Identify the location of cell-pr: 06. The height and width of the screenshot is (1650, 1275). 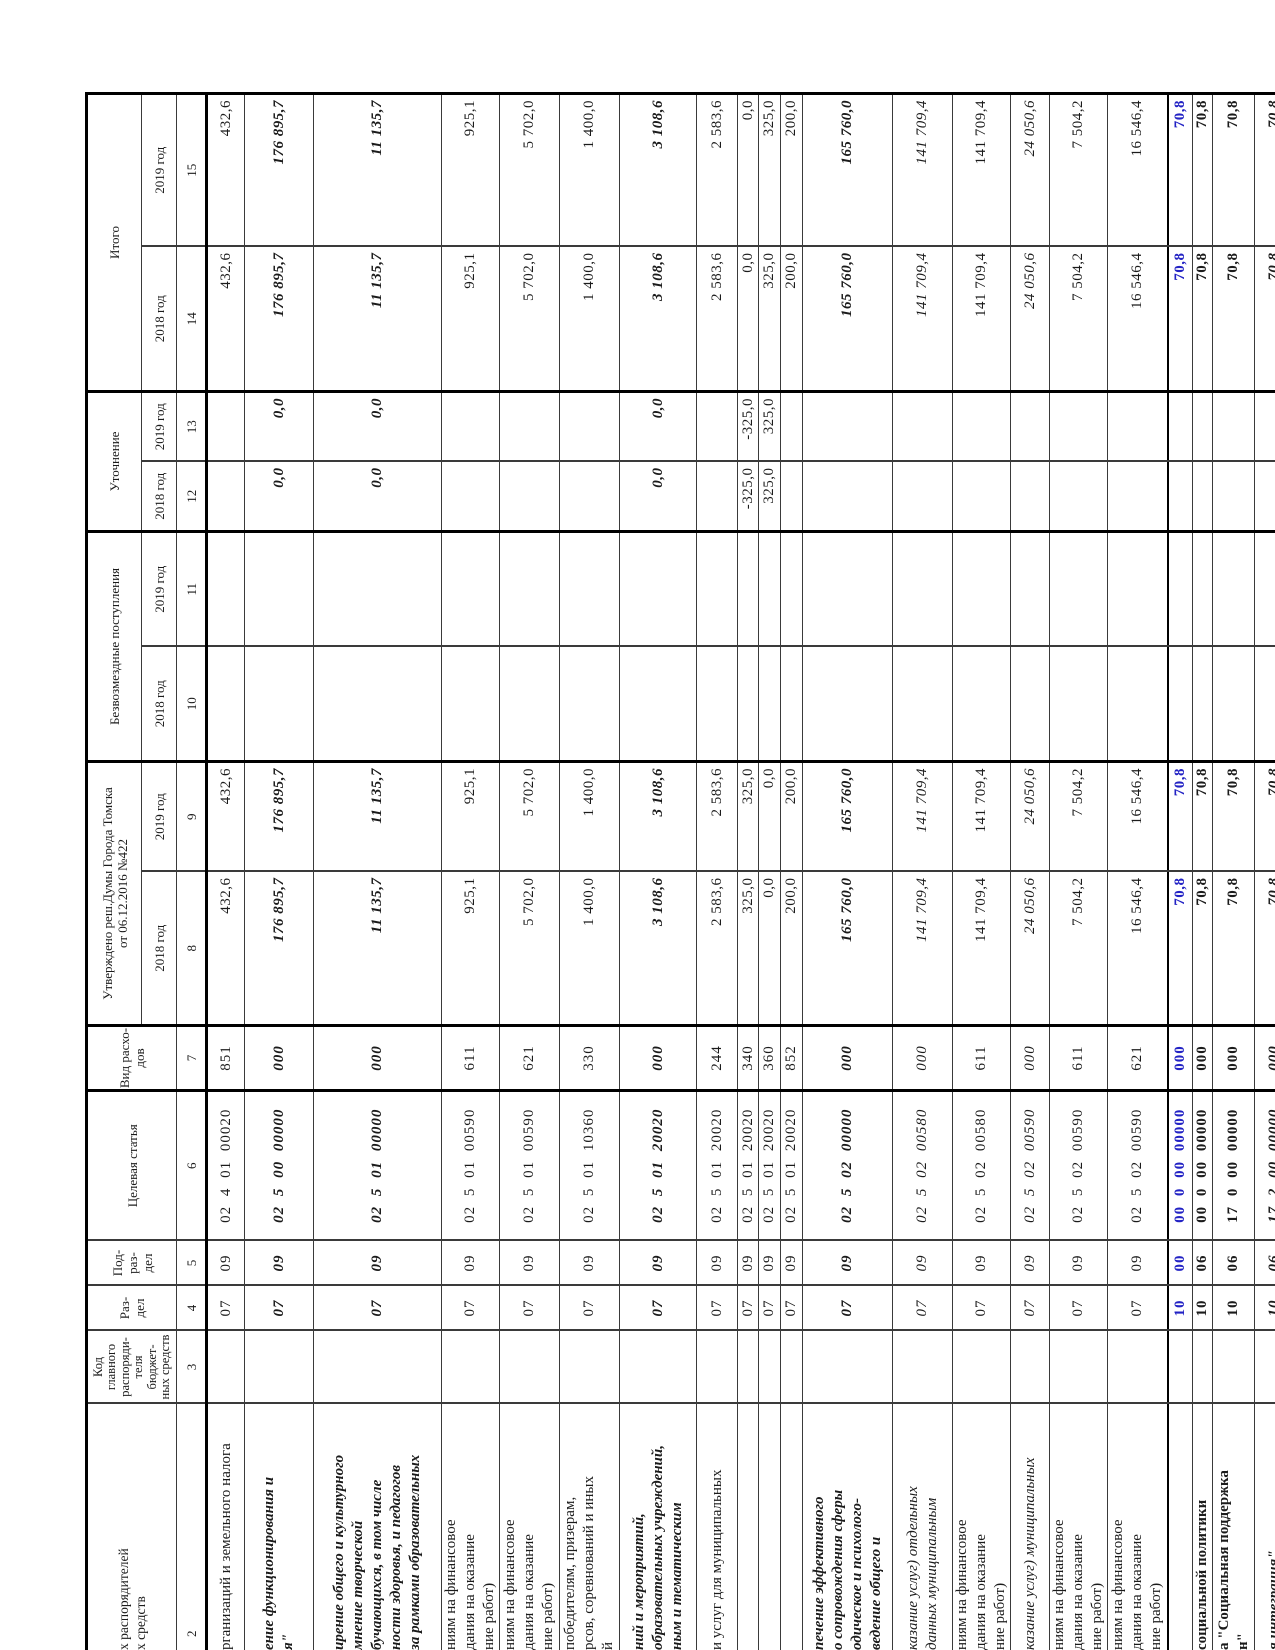
(1233, 1263).